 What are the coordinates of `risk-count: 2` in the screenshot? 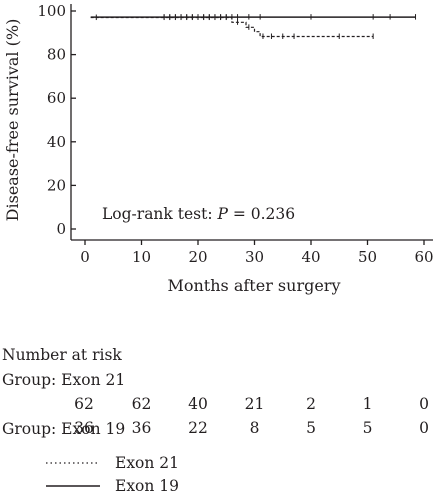 It's located at (311, 404).